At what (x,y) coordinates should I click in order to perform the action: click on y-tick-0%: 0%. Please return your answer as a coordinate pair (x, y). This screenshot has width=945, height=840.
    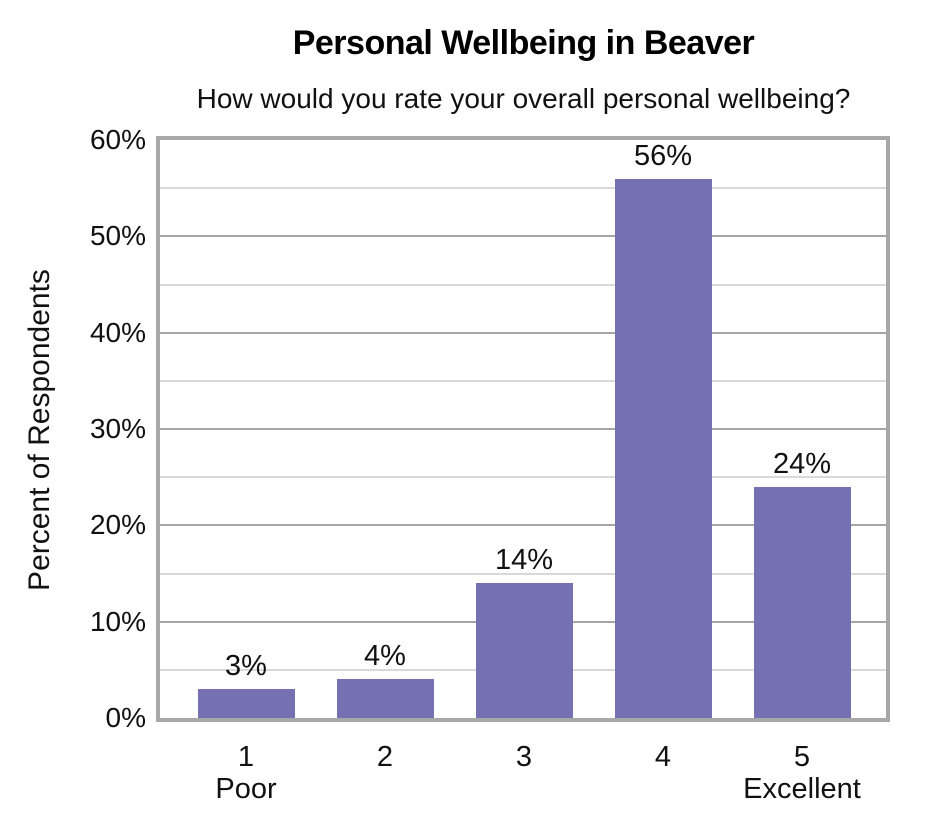
    Looking at the image, I should click on (125, 717).